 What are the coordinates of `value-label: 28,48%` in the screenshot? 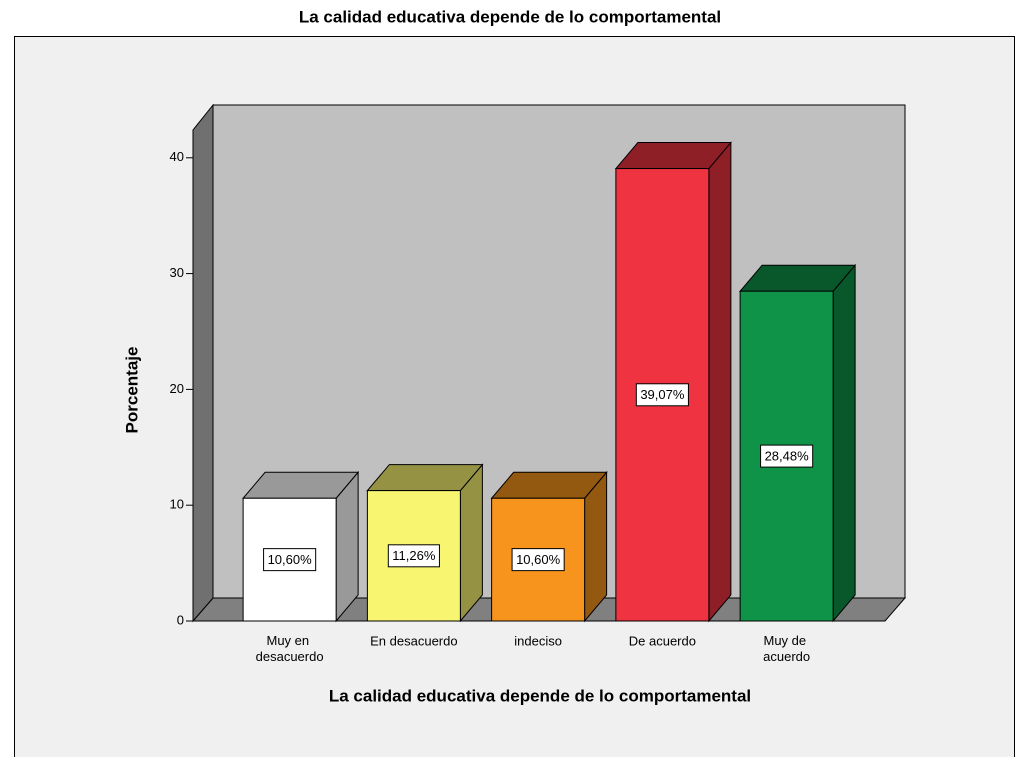 It's located at (787, 456).